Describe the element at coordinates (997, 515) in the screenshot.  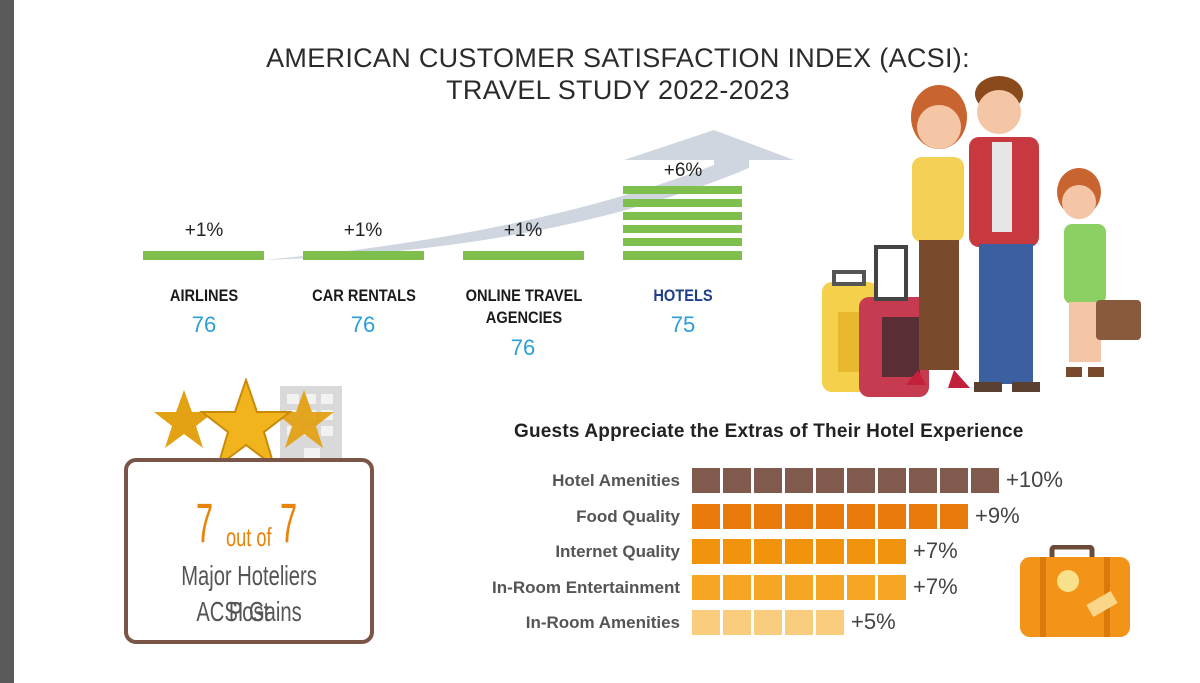
I see `extras-value-label: +9%` at that location.